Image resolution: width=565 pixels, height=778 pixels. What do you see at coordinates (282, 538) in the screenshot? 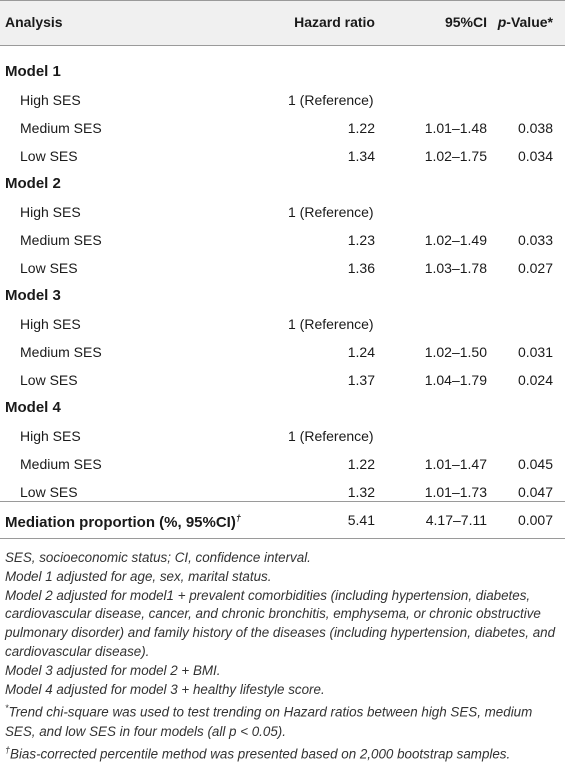
I see `bottom-rule` at bounding box center [282, 538].